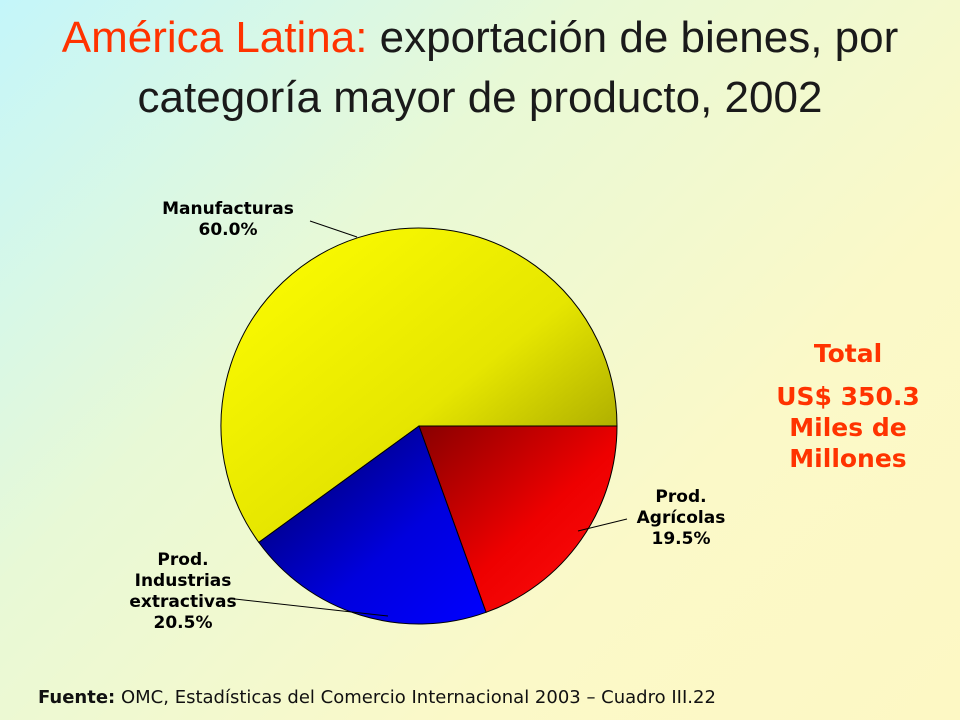  What do you see at coordinates (182, 602) in the screenshot?
I see `slice-category-label: extractivas` at bounding box center [182, 602].